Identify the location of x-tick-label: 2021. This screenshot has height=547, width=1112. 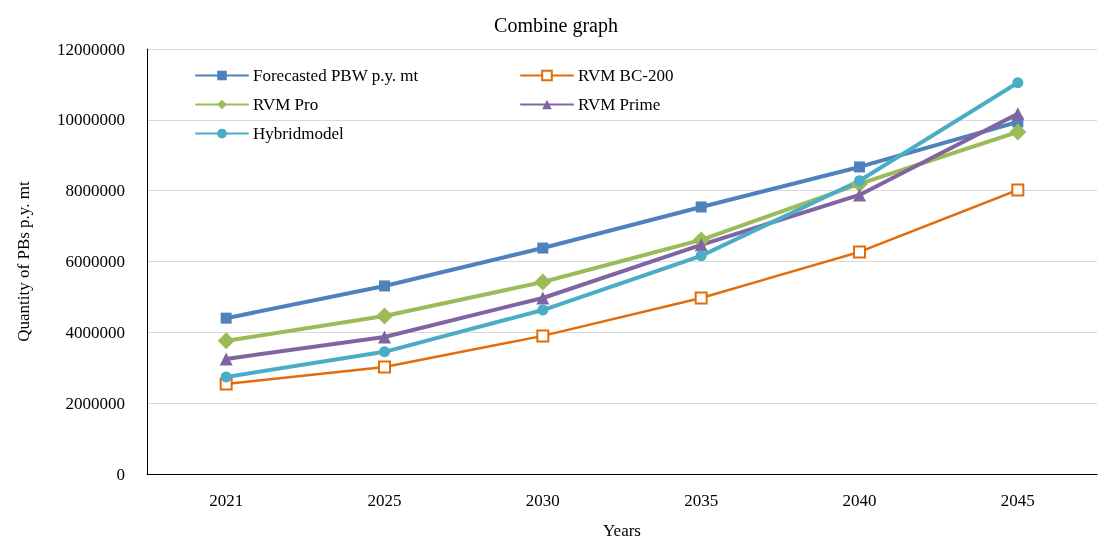
(226, 500).